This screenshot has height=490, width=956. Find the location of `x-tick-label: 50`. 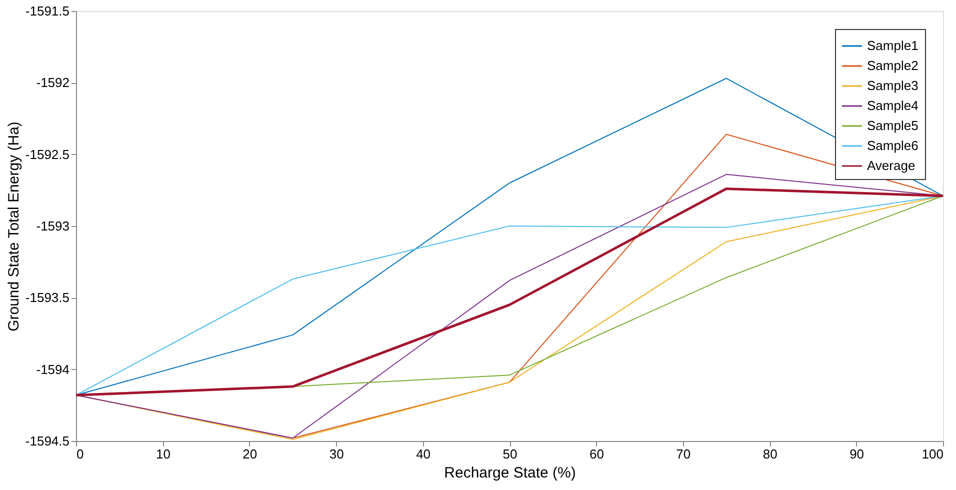

x-tick-label: 50 is located at coordinates (510, 454).